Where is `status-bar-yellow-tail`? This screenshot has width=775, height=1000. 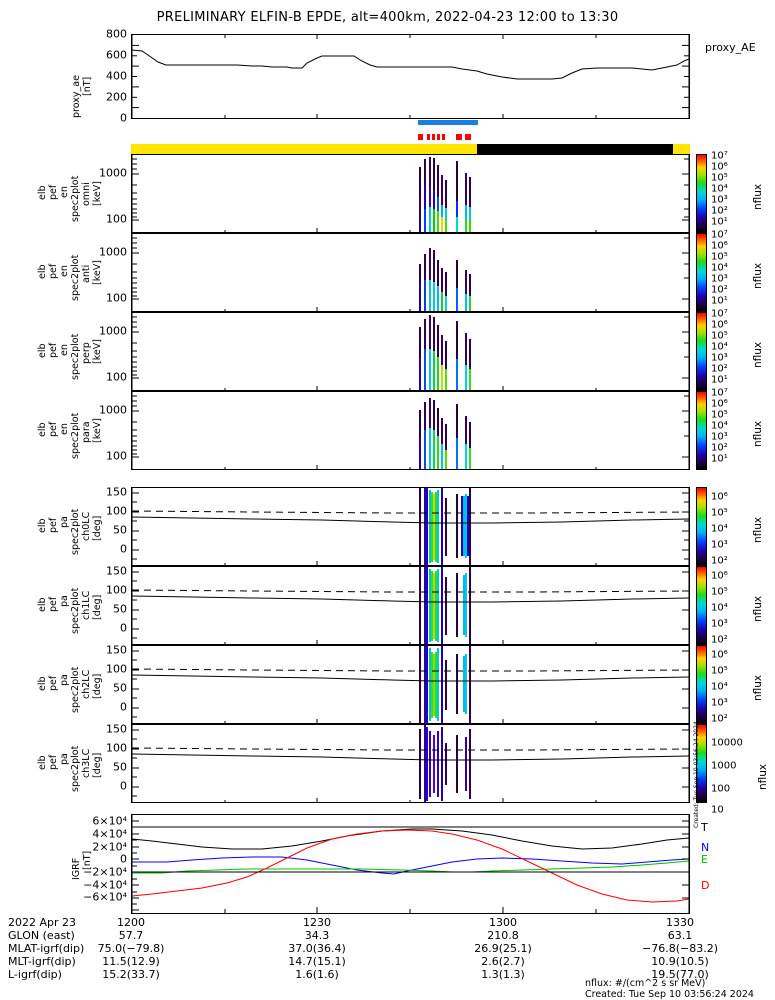 status-bar-yellow-tail is located at coordinates (681, 149).